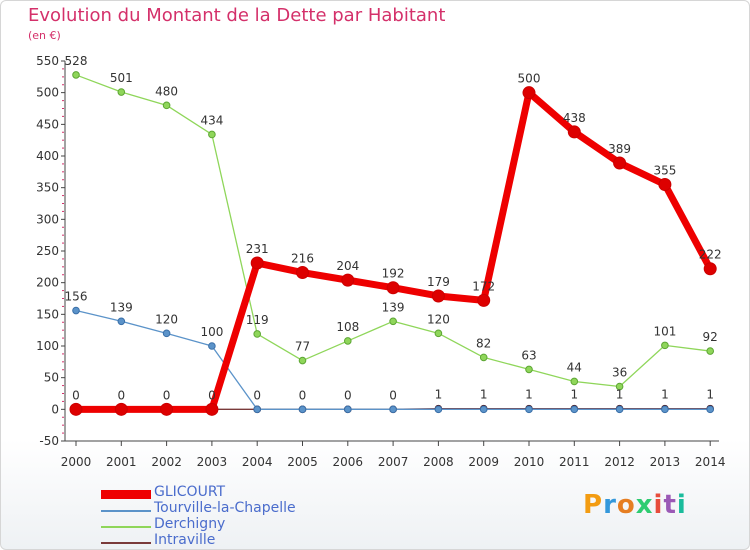 The height and width of the screenshot is (550, 750). I want to click on x-tick-label: 2000, so click(76, 462).